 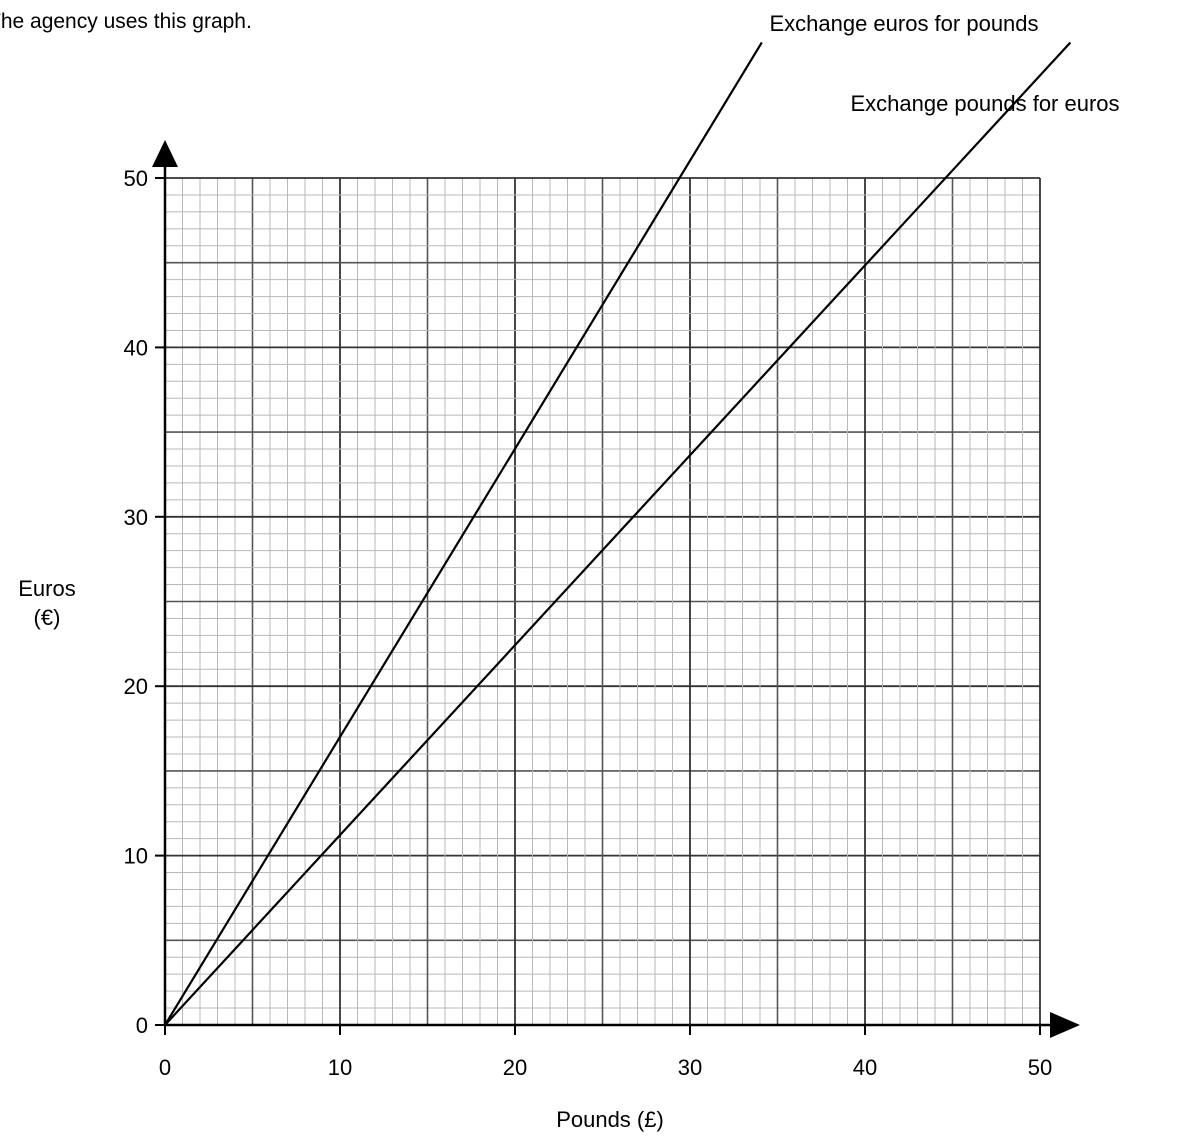 What do you see at coordinates (903, 23) in the screenshot?
I see `series-label-euros-for-pounds: Exchange euros for pounds` at bounding box center [903, 23].